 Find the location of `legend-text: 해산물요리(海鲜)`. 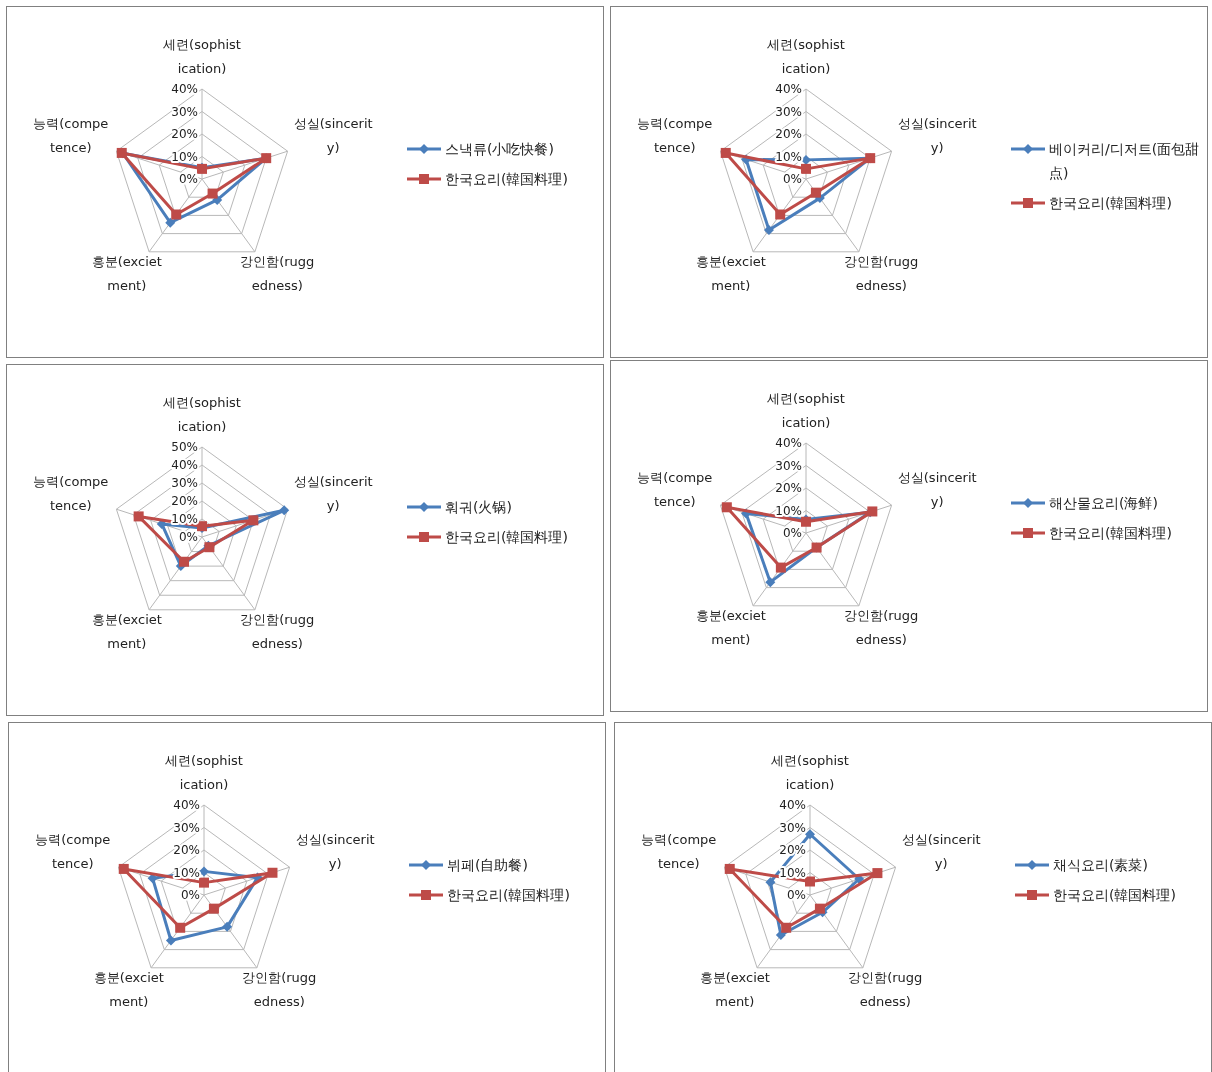

legend-text: 해산물요리(海鲜) is located at coordinates (1103, 503).